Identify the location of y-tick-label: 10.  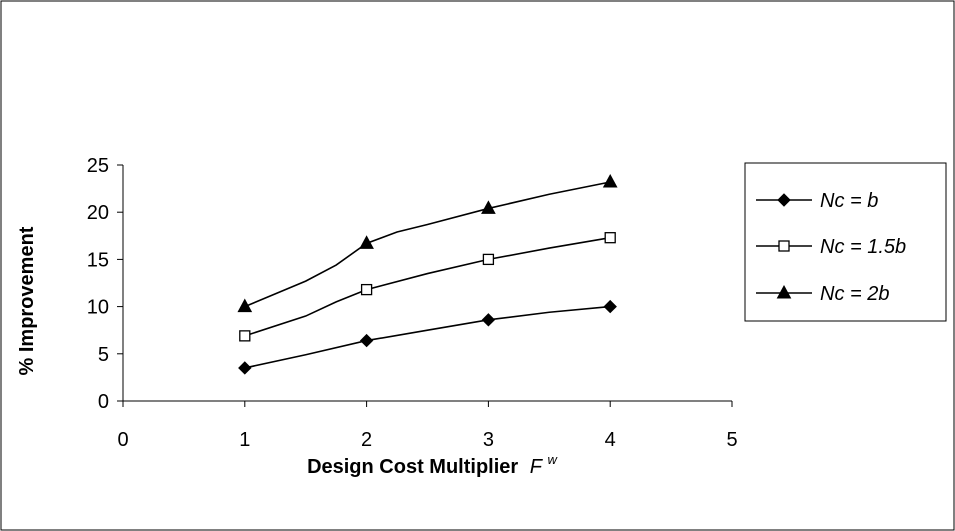
(98, 308).